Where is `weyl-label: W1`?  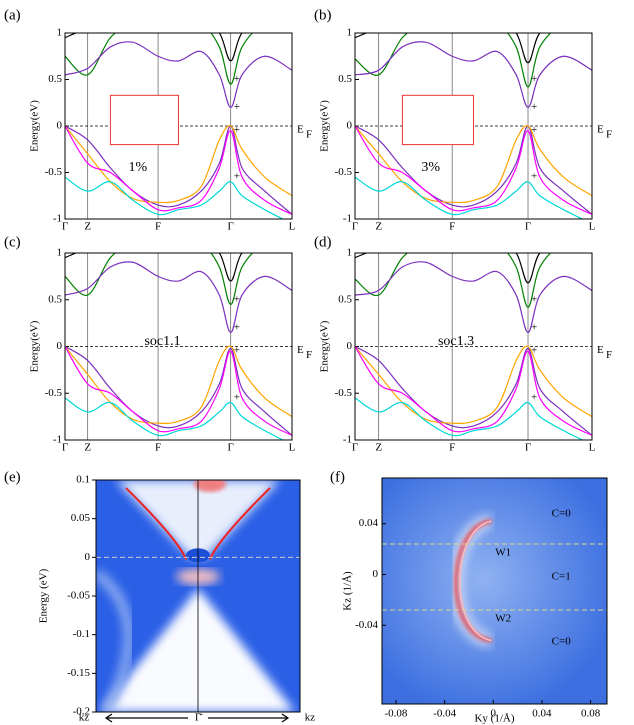
weyl-label: W1 is located at coordinates (503, 553).